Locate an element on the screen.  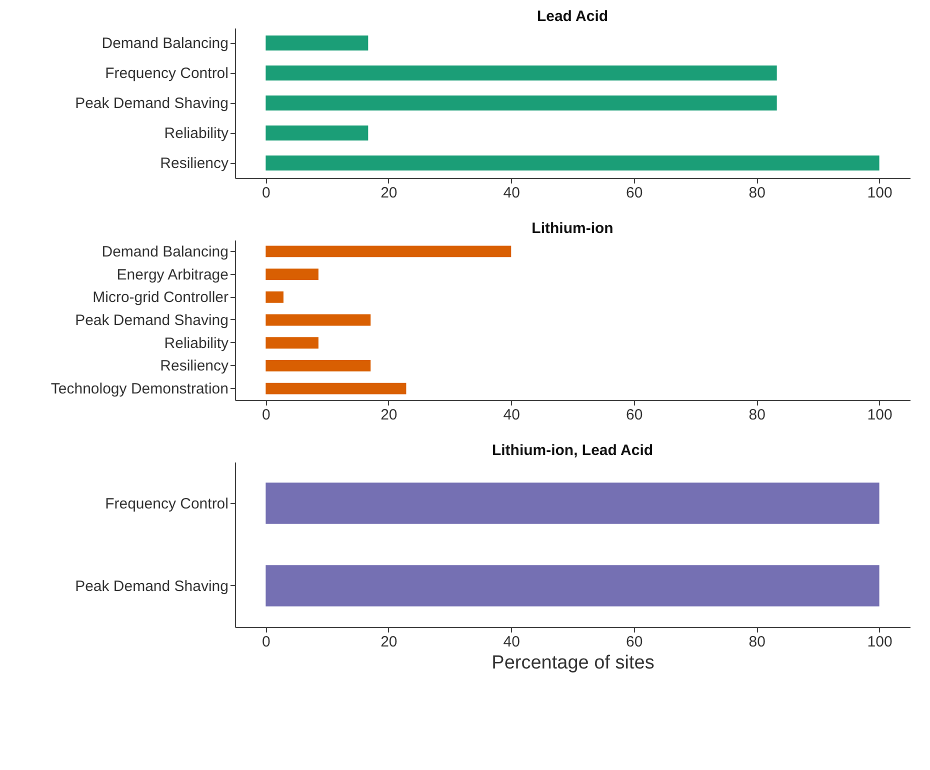
x-axis-title: Percentage of sites is located at coordinates (573, 663).